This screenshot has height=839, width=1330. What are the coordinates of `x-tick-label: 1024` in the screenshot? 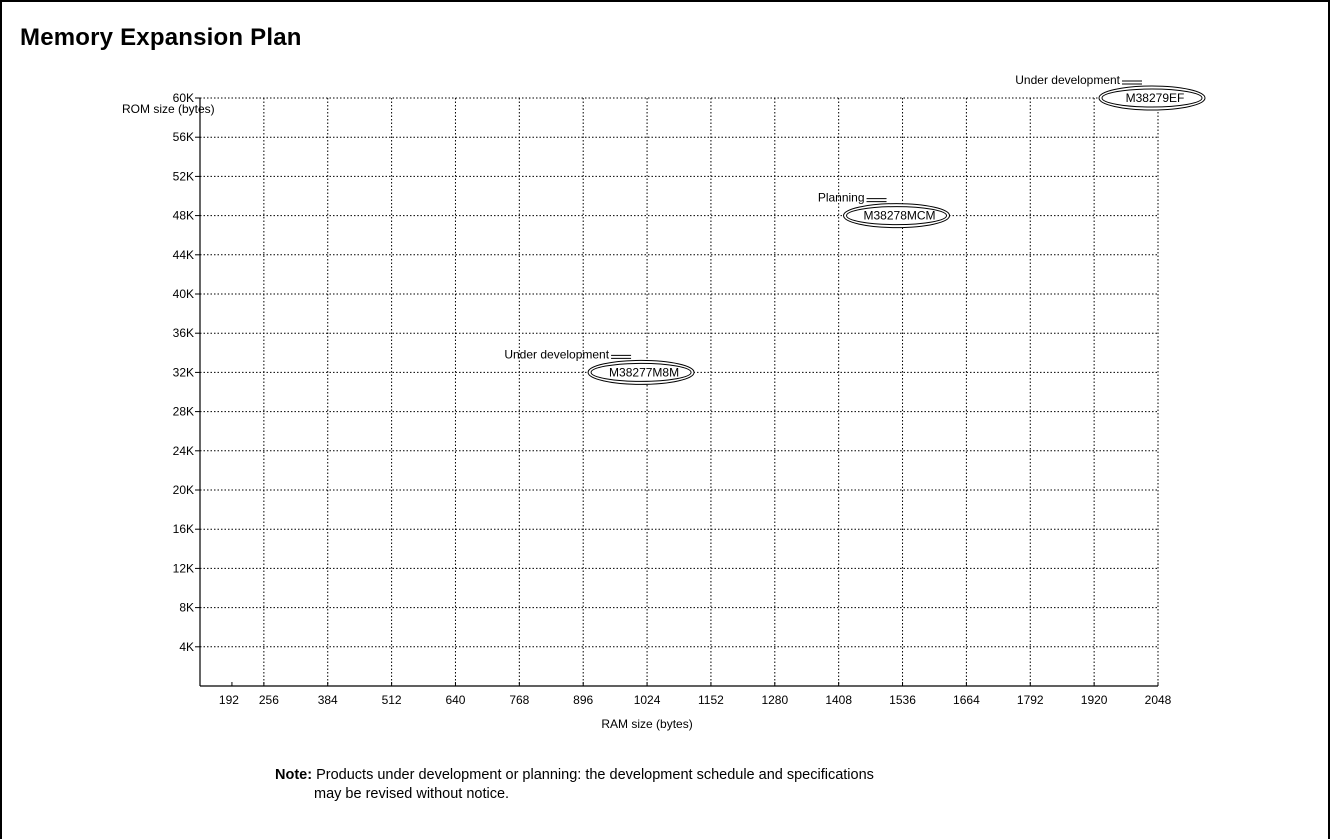 It's located at (647, 700).